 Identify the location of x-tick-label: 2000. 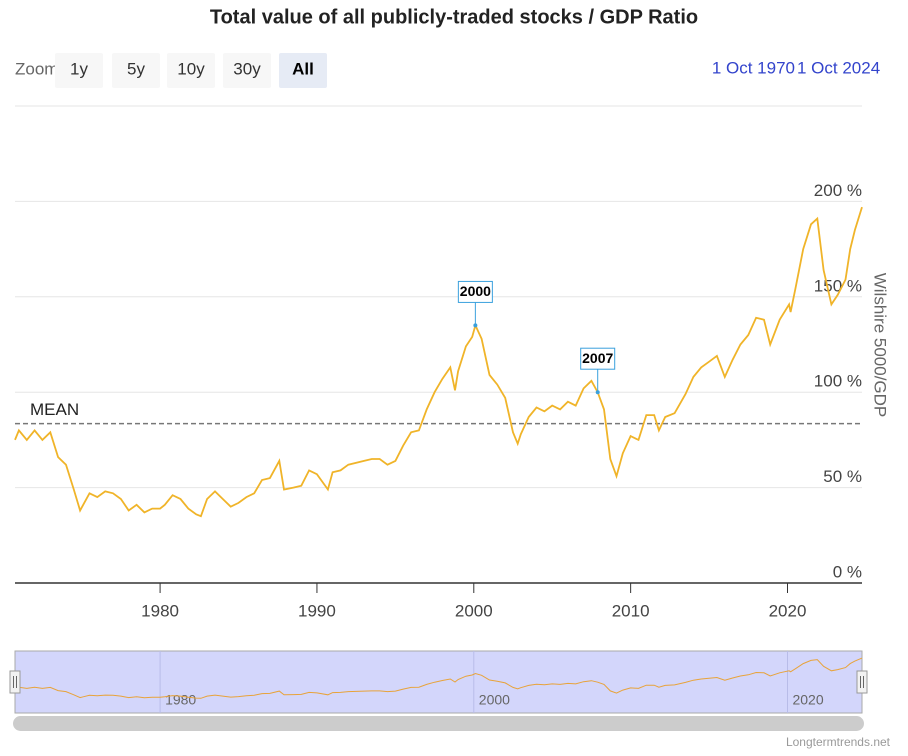
(474, 610).